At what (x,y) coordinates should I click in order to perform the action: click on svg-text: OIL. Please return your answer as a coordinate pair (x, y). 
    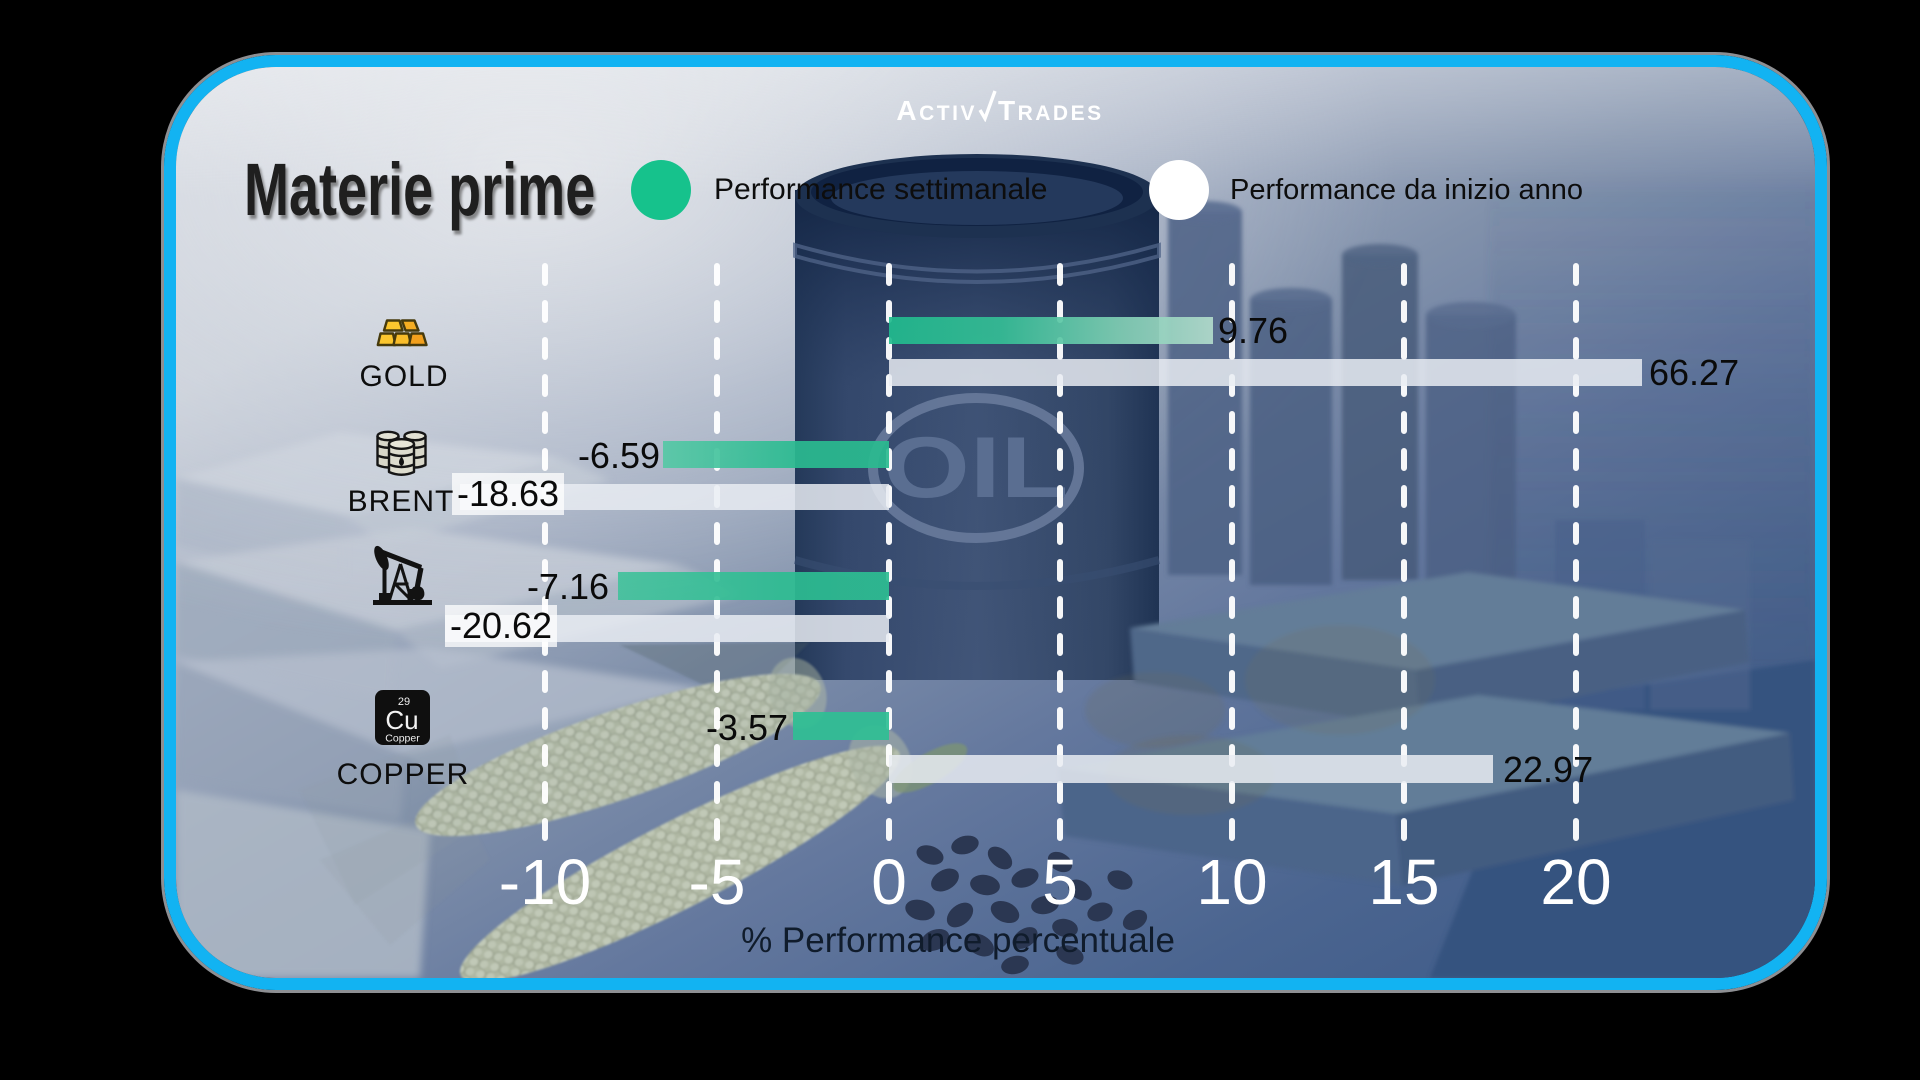
    Looking at the image, I should click on (976, 468).